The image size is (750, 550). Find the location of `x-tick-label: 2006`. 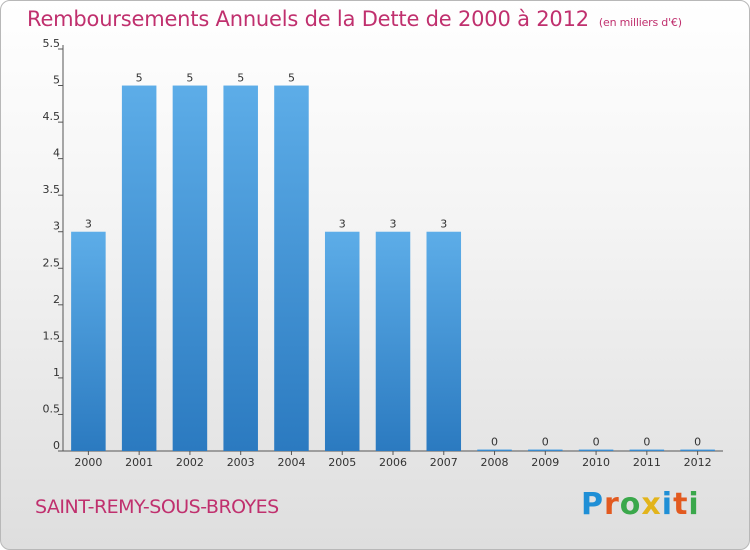

x-tick-label: 2006 is located at coordinates (393, 462).